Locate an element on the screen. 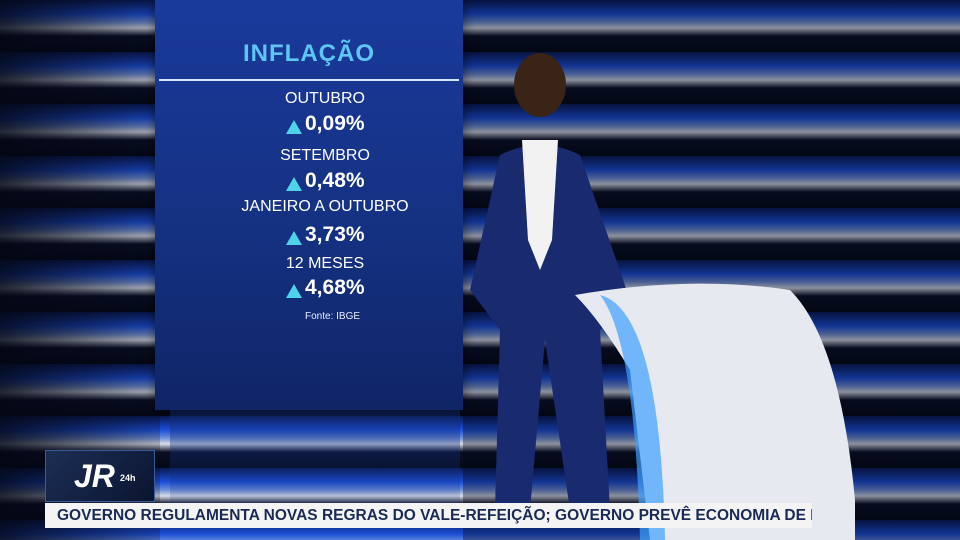 This screenshot has width=960, height=540. divider is located at coordinates (309, 80).